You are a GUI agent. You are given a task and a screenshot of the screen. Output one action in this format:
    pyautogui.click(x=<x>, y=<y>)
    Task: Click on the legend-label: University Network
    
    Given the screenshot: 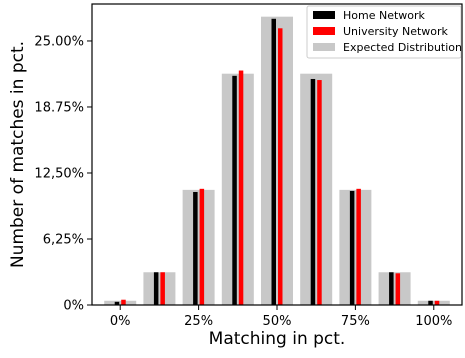 What is the action you would take?
    pyautogui.click(x=396, y=31)
    